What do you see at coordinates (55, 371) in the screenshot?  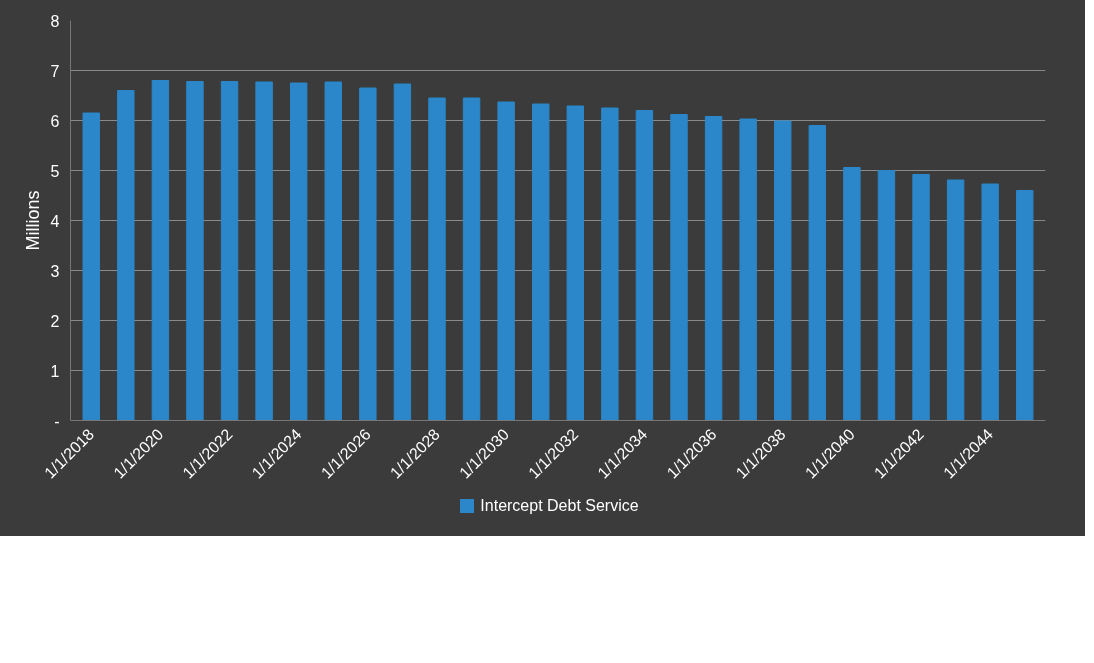 I see `y-tick-label: 1` at bounding box center [55, 371].